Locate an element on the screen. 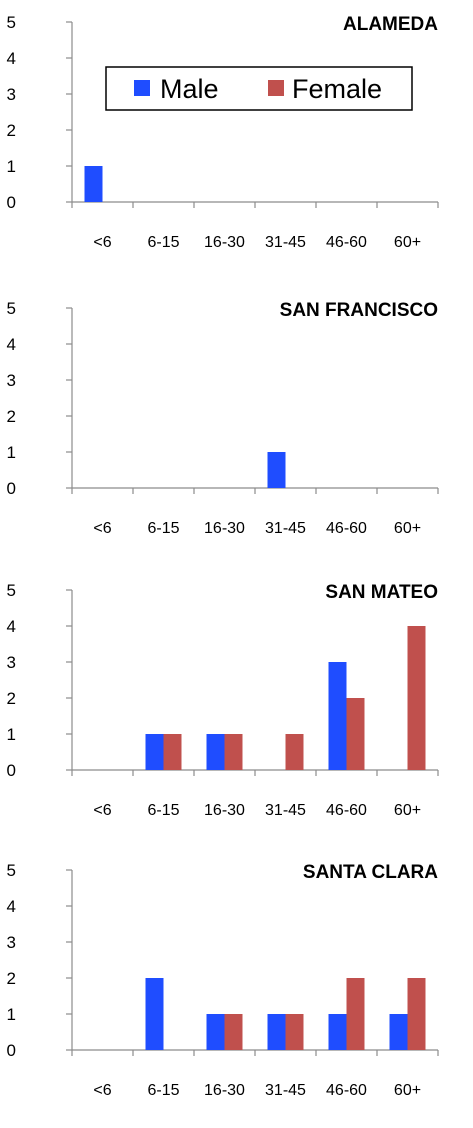  chart-title: ALAMEDA is located at coordinates (390, 24).